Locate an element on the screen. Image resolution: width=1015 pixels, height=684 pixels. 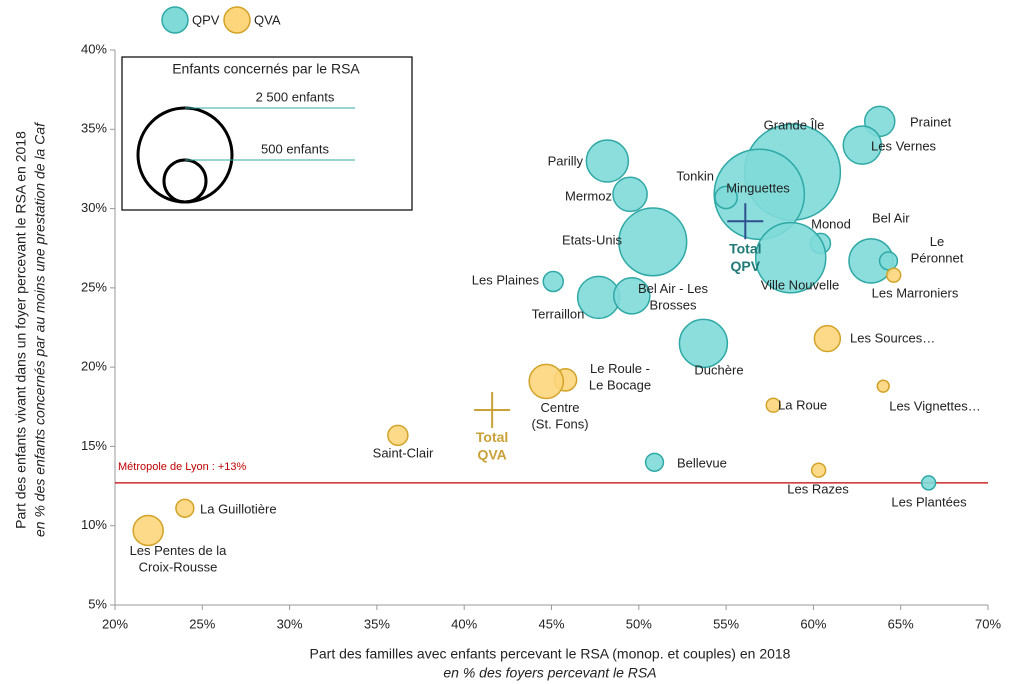
size-legend-title: Enfants concernés par le RSA is located at coordinates (266, 69).